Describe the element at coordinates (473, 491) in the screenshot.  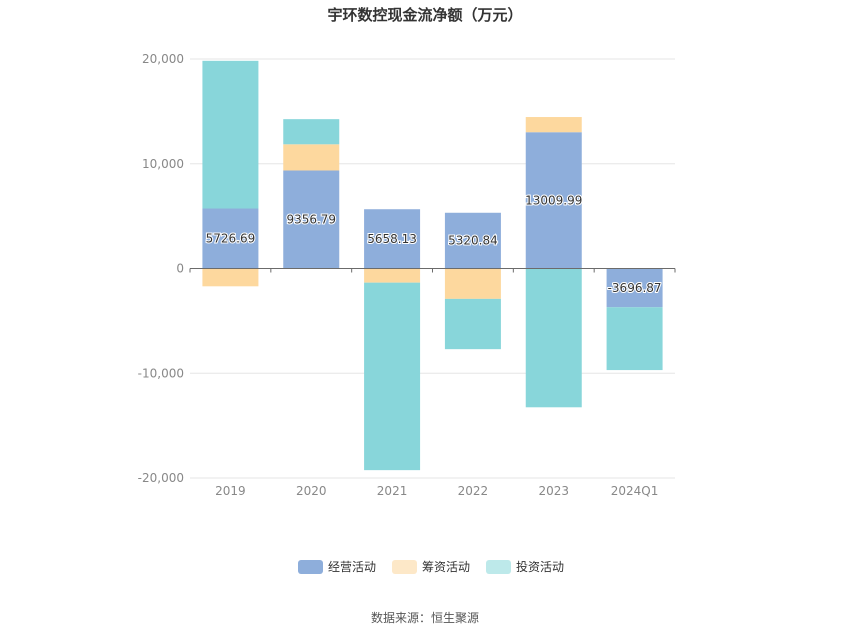
I see `x-tick-label: 2022` at that location.